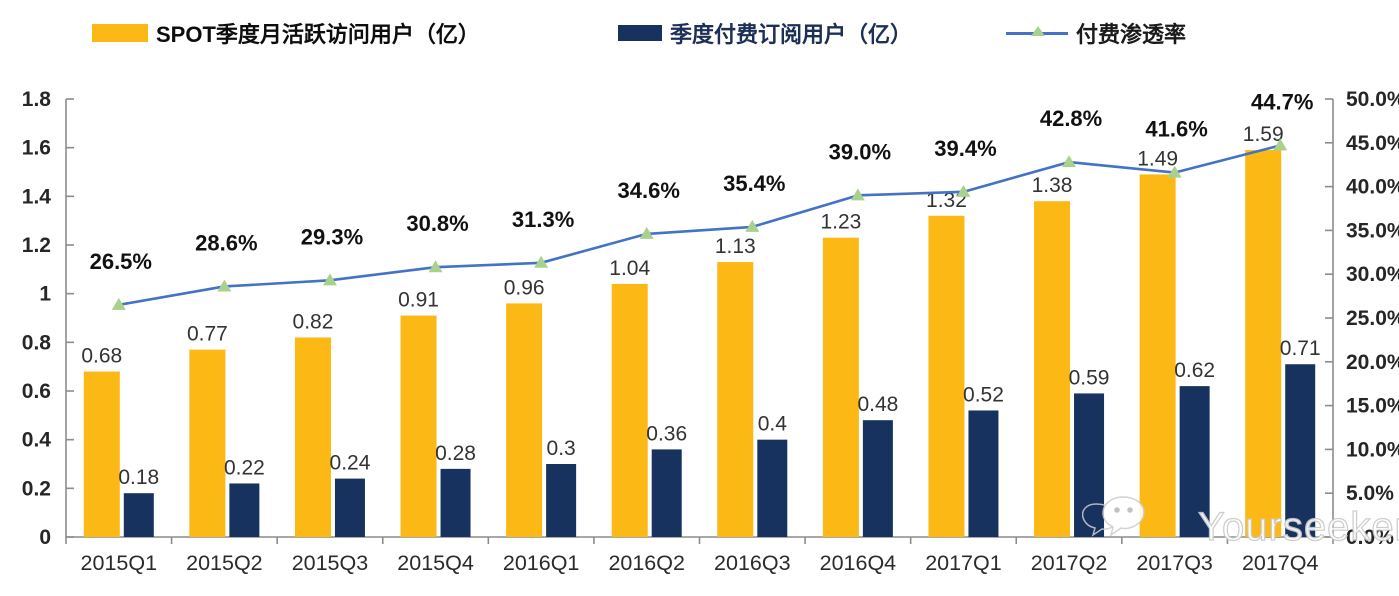 The image size is (1399, 596). What do you see at coordinates (1372, 318) in the screenshot?
I see `right-axis-tick-label: 25.0%` at bounding box center [1372, 318].